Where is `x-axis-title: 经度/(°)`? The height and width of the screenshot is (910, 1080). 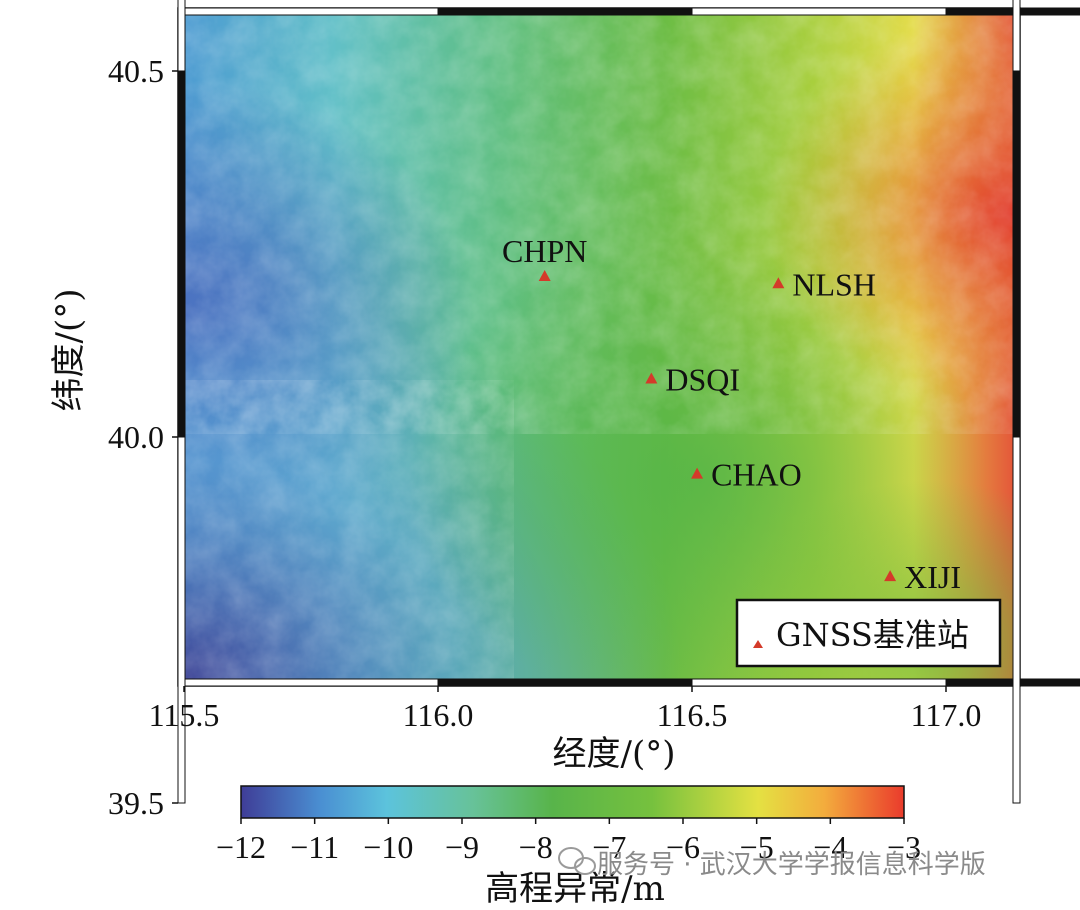
x-axis-title: 经度/(°) is located at coordinates (614, 754).